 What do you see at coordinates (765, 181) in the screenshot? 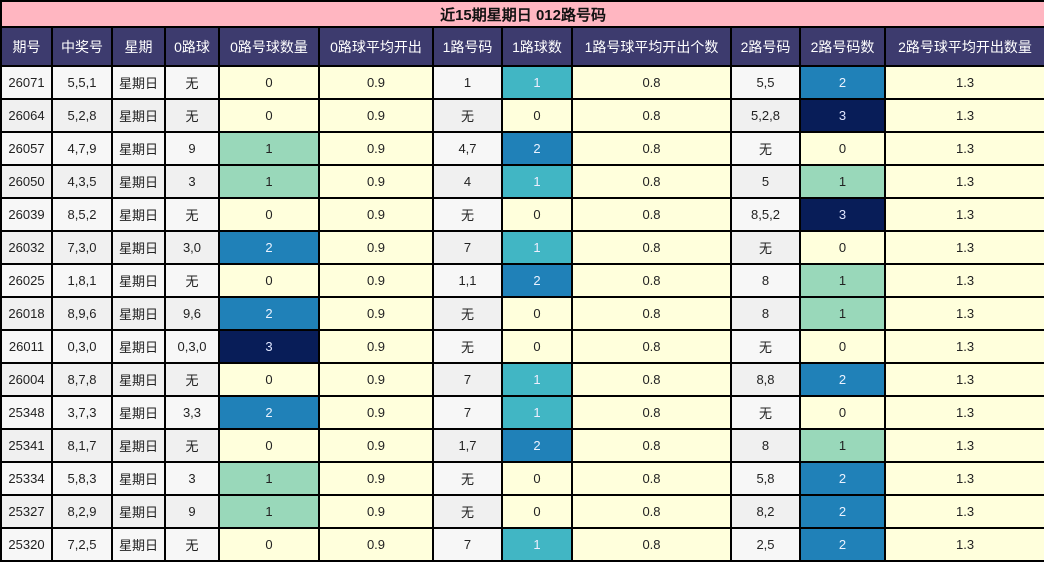
I see `road2-numbers-cell: 5` at bounding box center [765, 181].